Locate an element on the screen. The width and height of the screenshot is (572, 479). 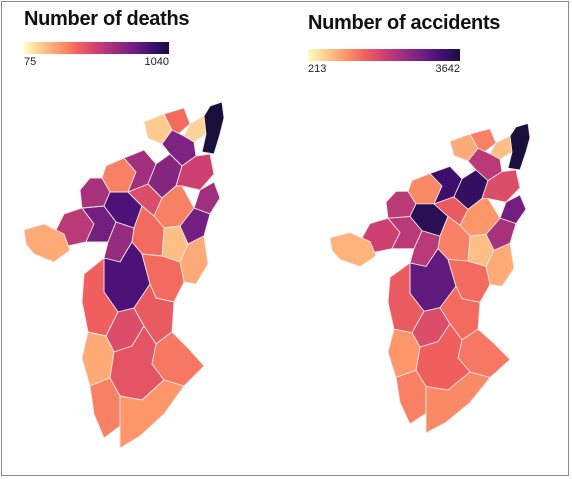
deaths-district-d31 is located at coordinates (105, 408).